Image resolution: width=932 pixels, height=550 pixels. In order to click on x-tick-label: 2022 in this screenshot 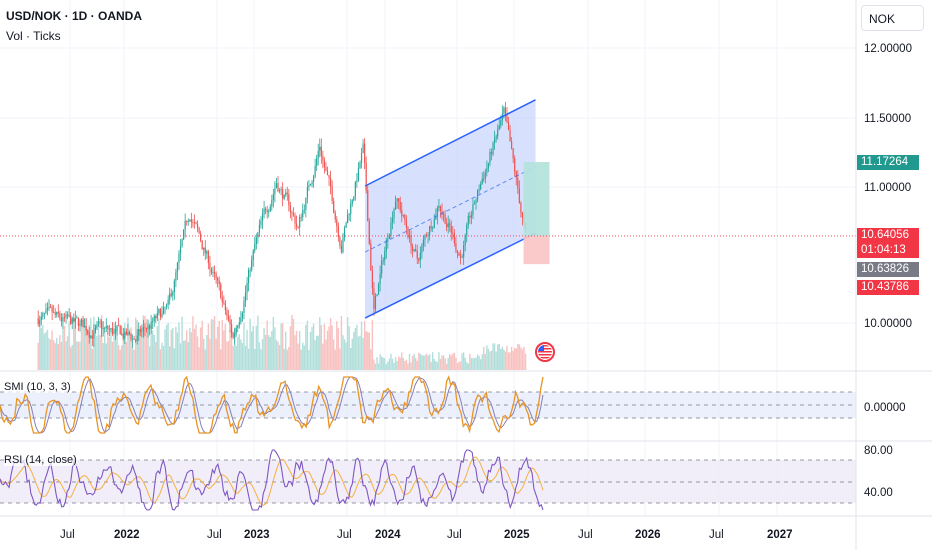, I will do `click(127, 535)`.